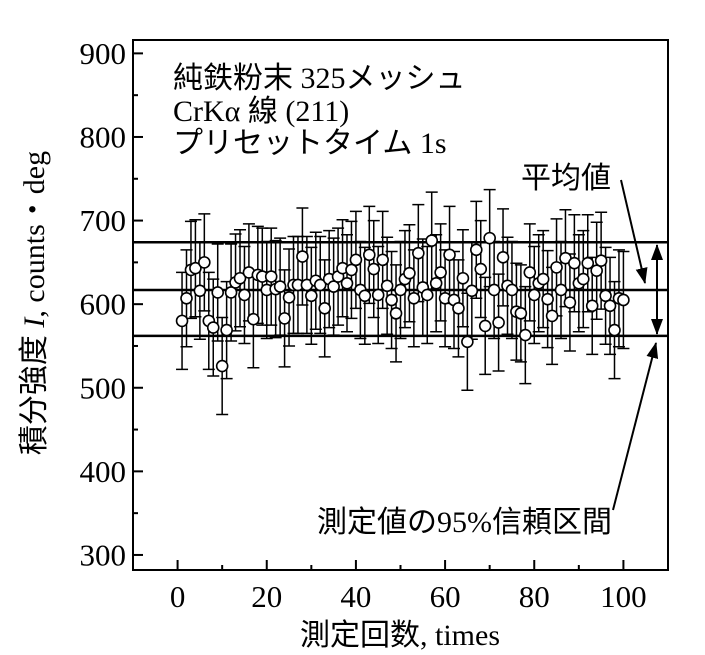  Describe the element at coordinates (103, 220) in the screenshot. I see `y-tick-label: 700` at that location.